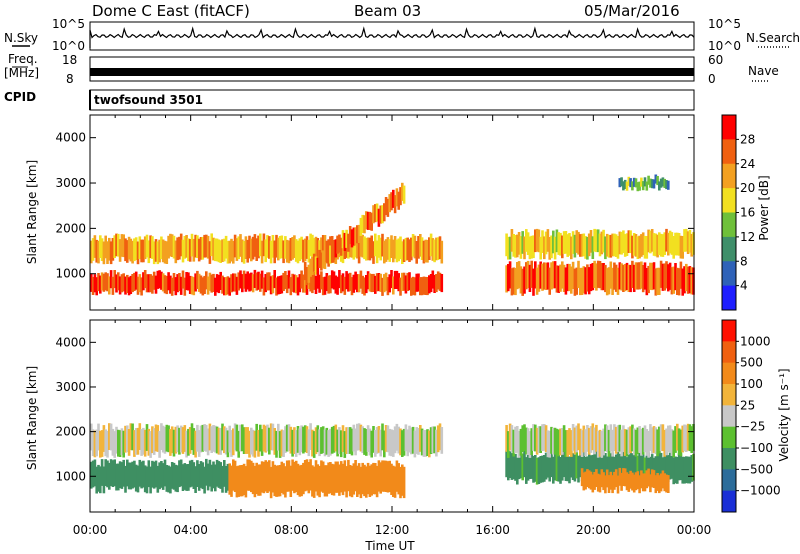 The image size is (800, 554). What do you see at coordinates (729, 200) in the screenshot?
I see `power-colorbar-swatch` at bounding box center [729, 200].